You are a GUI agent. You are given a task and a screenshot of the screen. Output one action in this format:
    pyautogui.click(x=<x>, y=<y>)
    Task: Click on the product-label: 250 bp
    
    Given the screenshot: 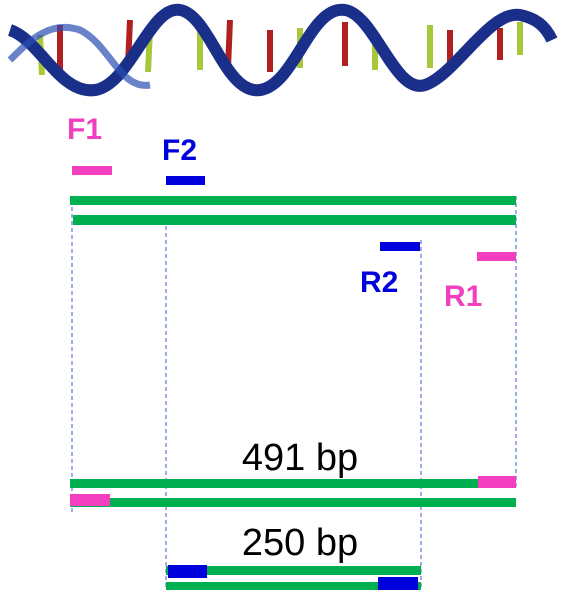 What is the action you would take?
    pyautogui.click(x=300, y=543)
    